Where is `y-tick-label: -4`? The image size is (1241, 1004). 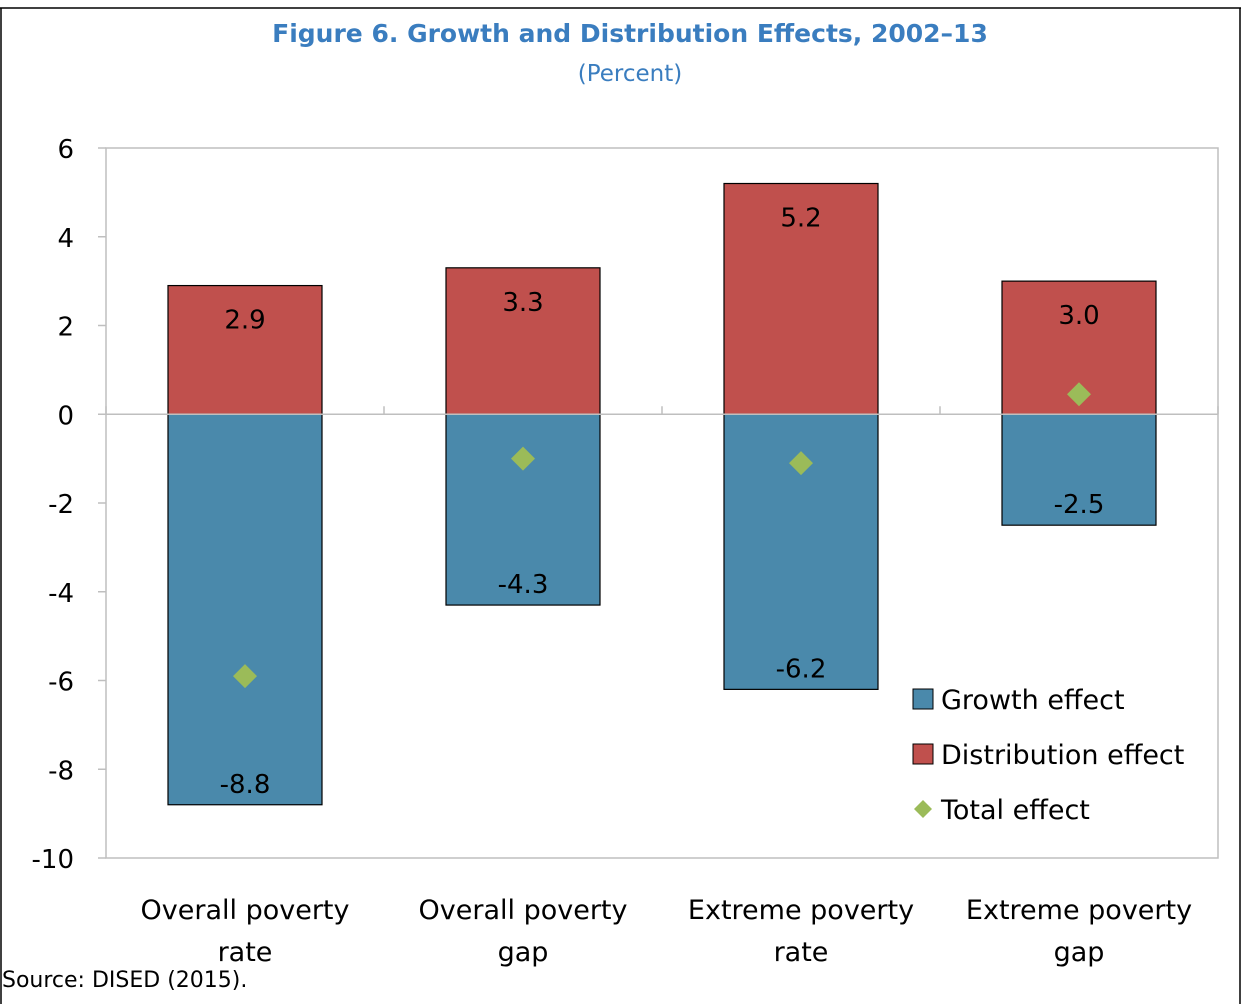
y-tick-label: -4 is located at coordinates (61, 594).